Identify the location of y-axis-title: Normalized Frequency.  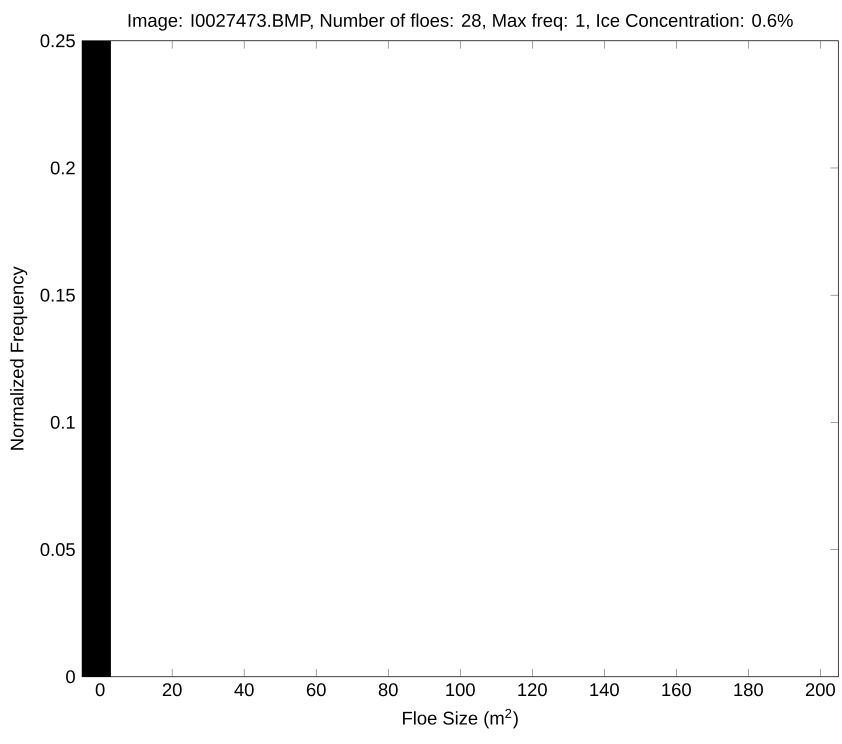
(19, 358).